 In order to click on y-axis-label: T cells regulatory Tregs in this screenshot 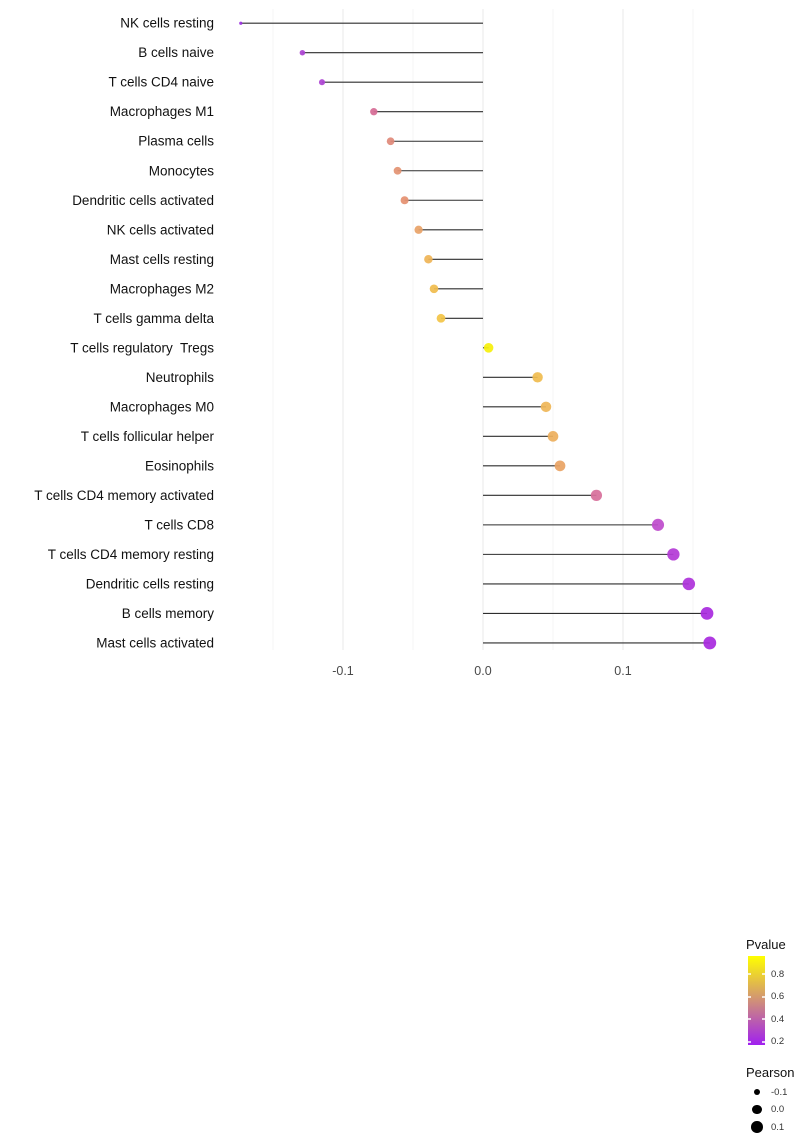, I will do `click(142, 347)`.